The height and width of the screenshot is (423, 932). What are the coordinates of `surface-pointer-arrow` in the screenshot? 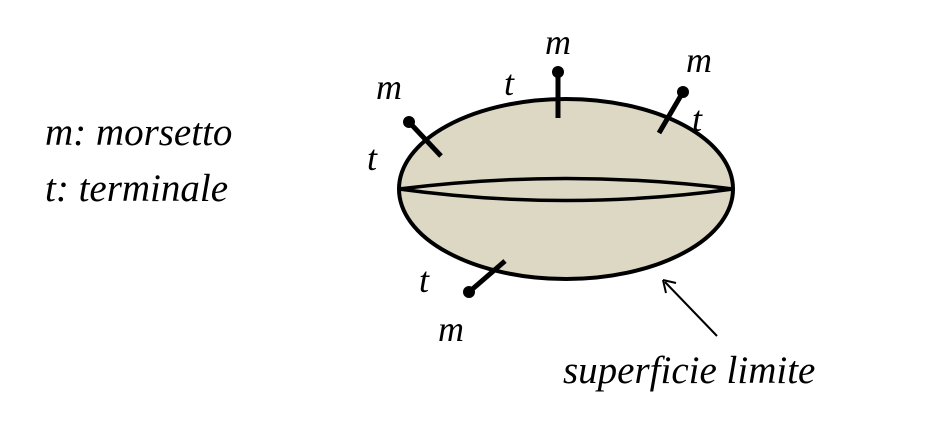 It's located at (690, 308).